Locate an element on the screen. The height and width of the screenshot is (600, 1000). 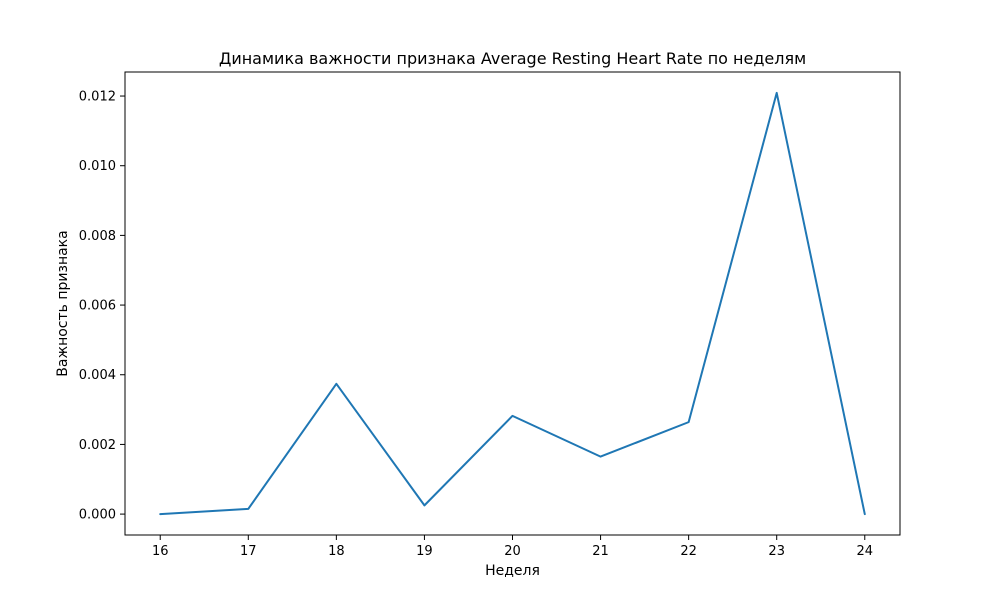
x-tick-label: 24 is located at coordinates (864, 551).